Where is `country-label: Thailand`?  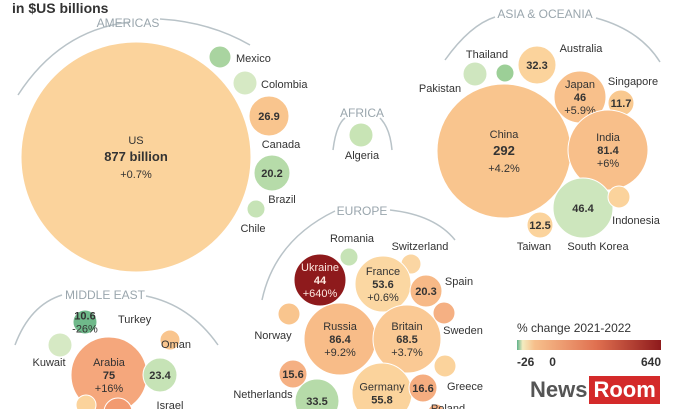 country-label: Thailand is located at coordinates (487, 55).